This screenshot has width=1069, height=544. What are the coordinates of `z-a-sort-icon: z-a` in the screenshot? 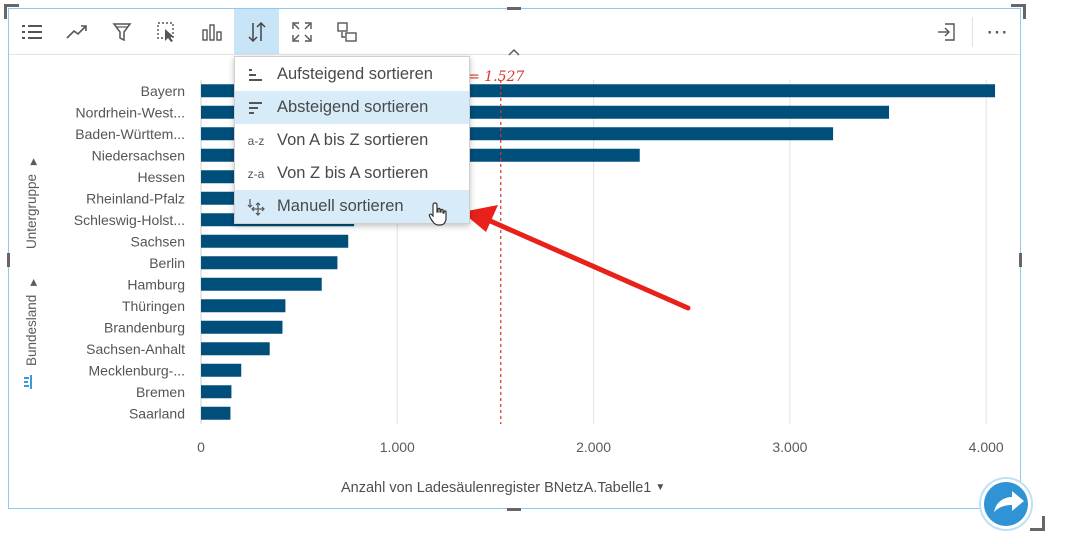 It's located at (256, 173).